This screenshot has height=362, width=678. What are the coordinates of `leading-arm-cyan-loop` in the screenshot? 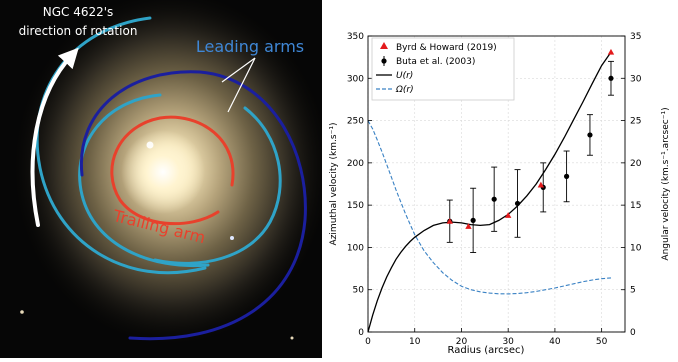 It's located at (217, 185).